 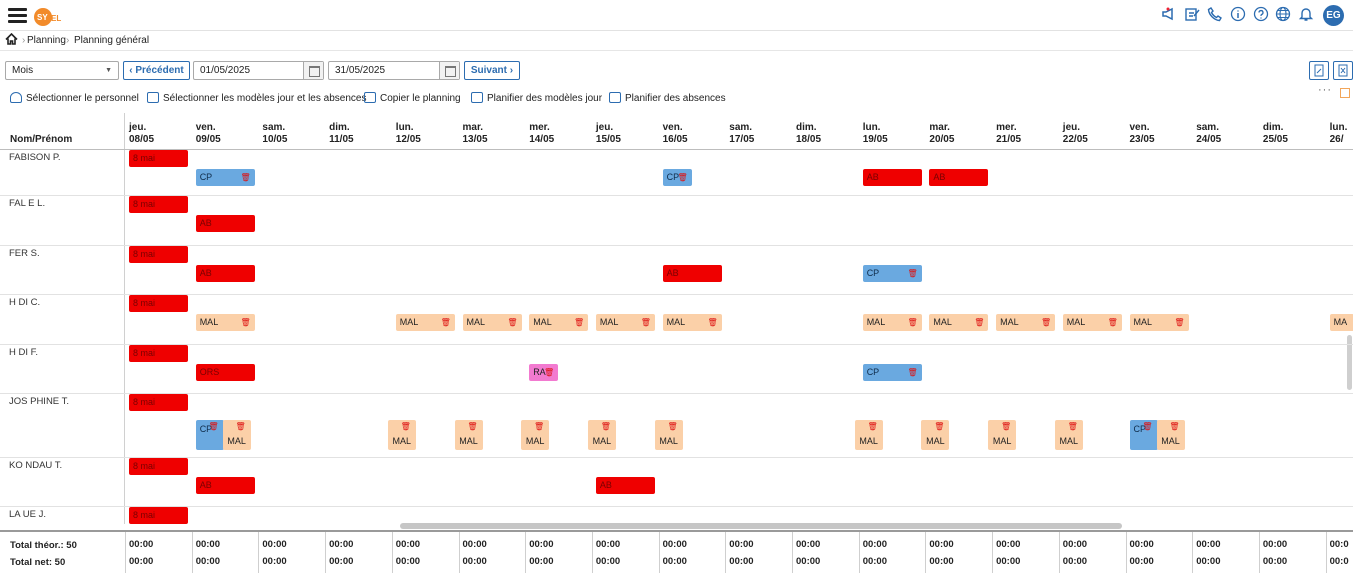 What do you see at coordinates (1261, 15) in the screenshot?
I see `help-icon` at bounding box center [1261, 15].